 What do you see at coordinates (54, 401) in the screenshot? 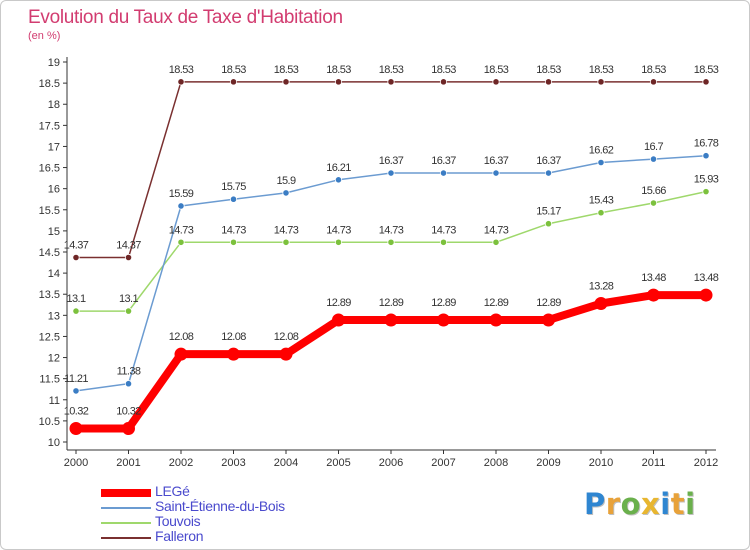
I see `y-tick-label: 11` at bounding box center [54, 401].